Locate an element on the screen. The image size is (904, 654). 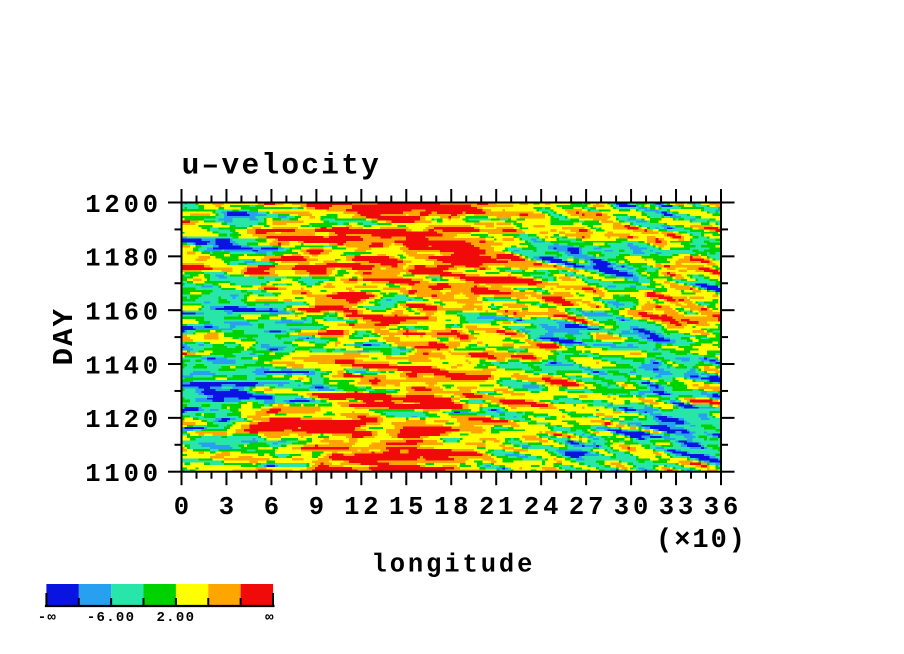
svg-text: 1140 is located at coordinates (123, 366).